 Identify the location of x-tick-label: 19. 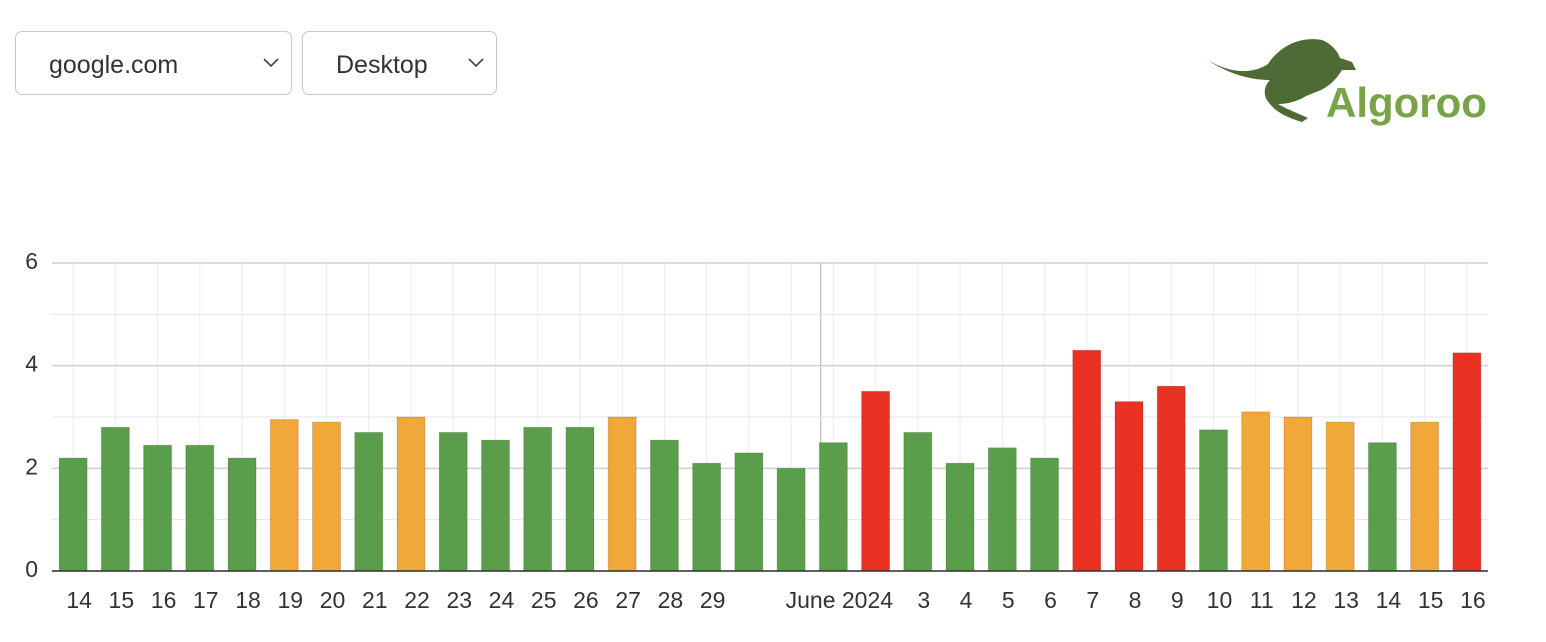
(290, 600).